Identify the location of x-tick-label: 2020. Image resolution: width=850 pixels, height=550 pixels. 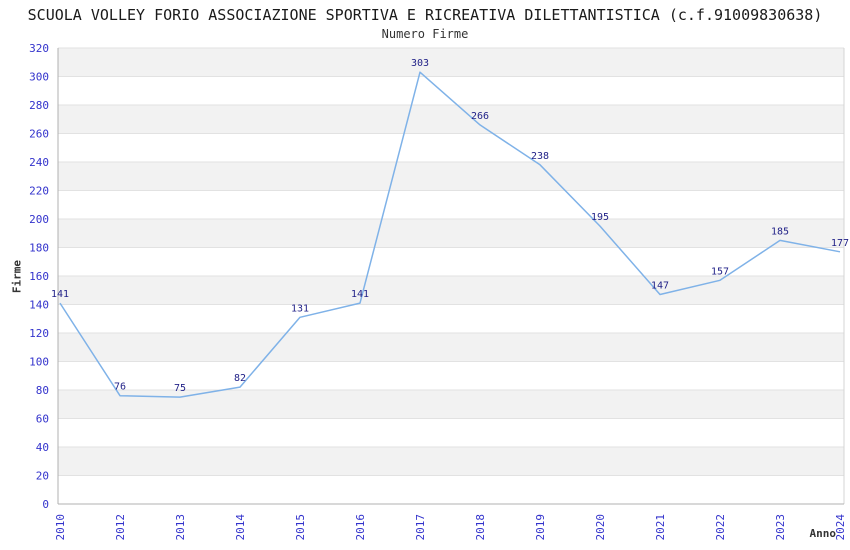
(600, 527).